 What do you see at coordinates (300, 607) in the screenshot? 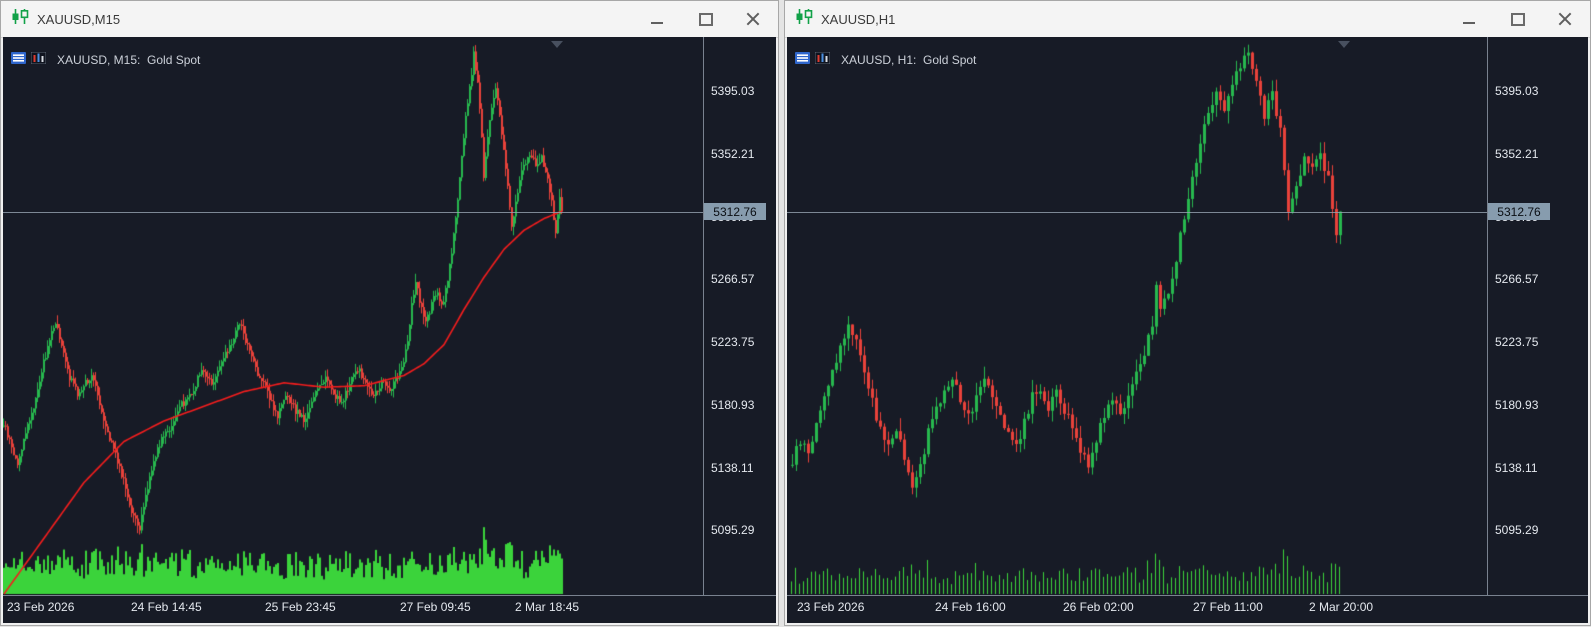
I see `time-axis-label: 25 Feb 23:45` at bounding box center [300, 607].